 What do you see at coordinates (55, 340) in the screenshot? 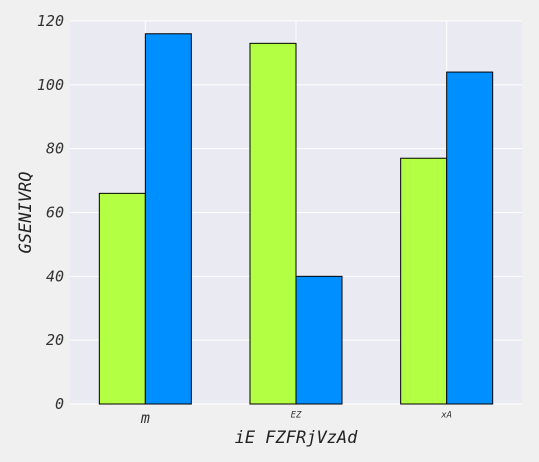
I see `y-tick-label: 20` at bounding box center [55, 340].